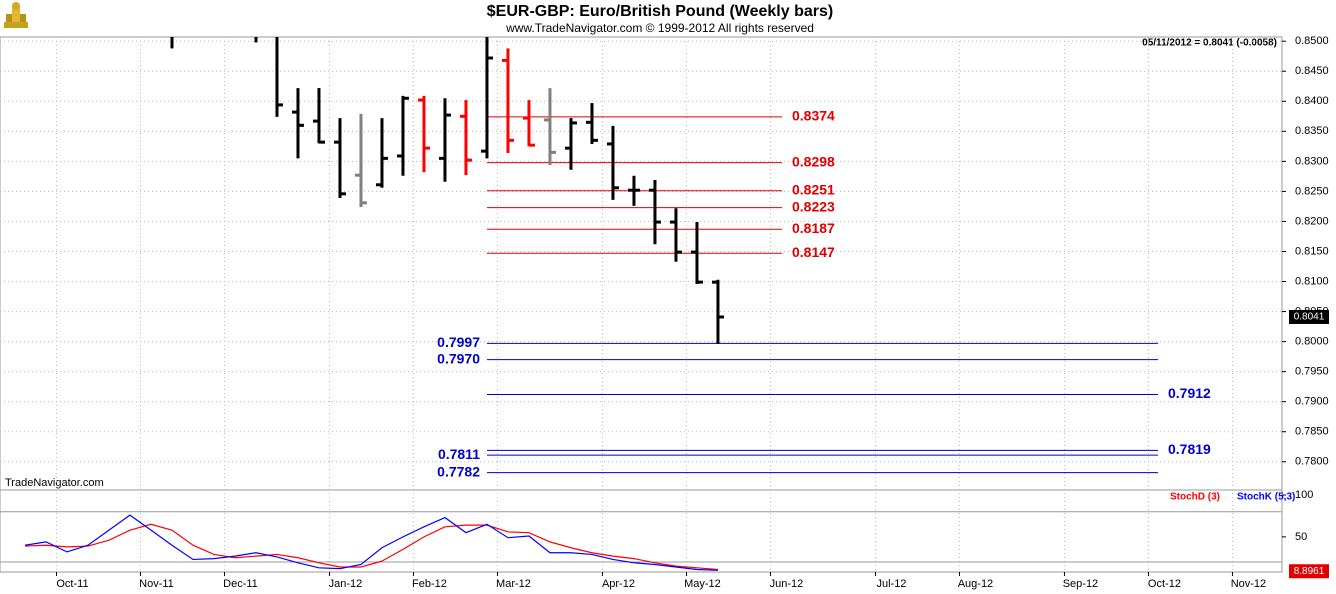 This screenshot has height=594, width=1336. Describe the element at coordinates (458, 342) in the screenshot. I see `level-label: 0.7997` at that location.